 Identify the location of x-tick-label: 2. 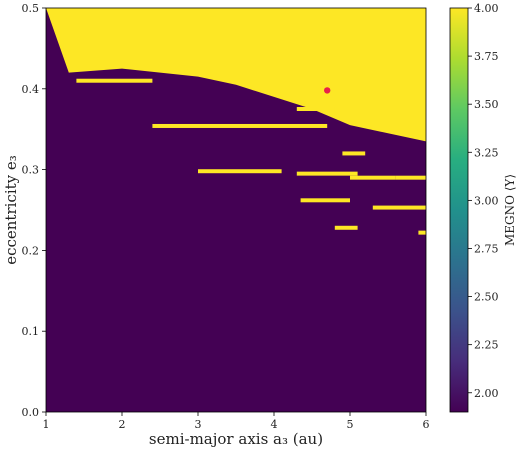
(122, 424).